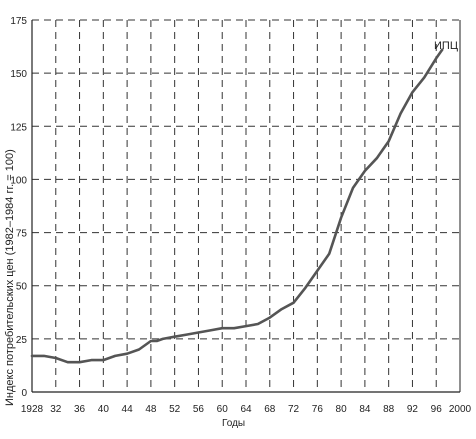  I want to click on x-tick-label: 32, so click(56, 409).